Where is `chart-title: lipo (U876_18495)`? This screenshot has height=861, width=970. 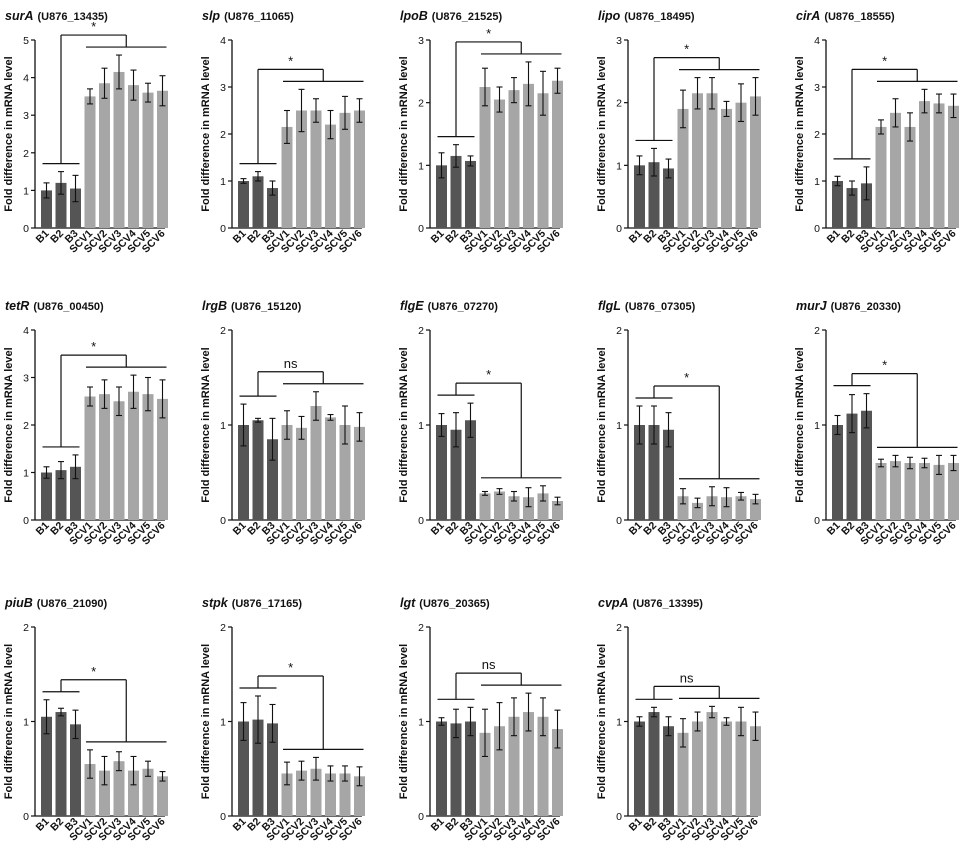 chart-title: lipo (U876_18495) is located at coordinates (646, 16).